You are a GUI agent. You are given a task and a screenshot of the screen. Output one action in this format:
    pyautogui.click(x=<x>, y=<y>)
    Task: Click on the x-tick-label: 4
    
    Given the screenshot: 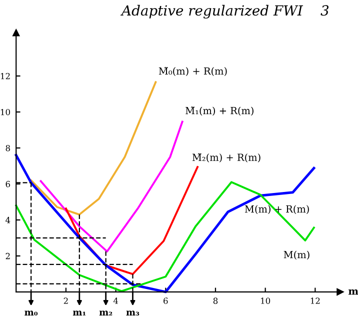 What is the action you would take?
    pyautogui.click(x=115, y=301)
    